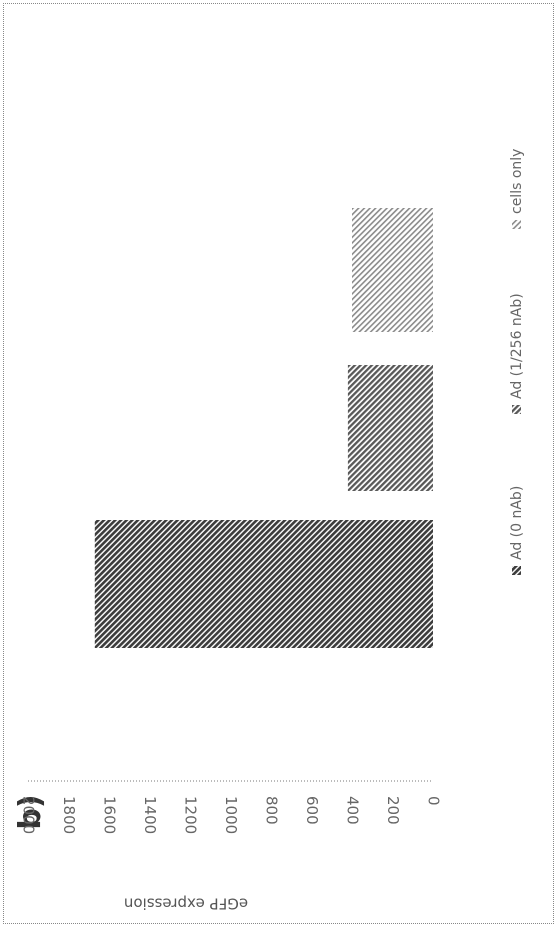 The height and width of the screenshot is (930, 559). What do you see at coordinates (393, 810) in the screenshot?
I see `y-tick-label: 200` at bounding box center [393, 810].